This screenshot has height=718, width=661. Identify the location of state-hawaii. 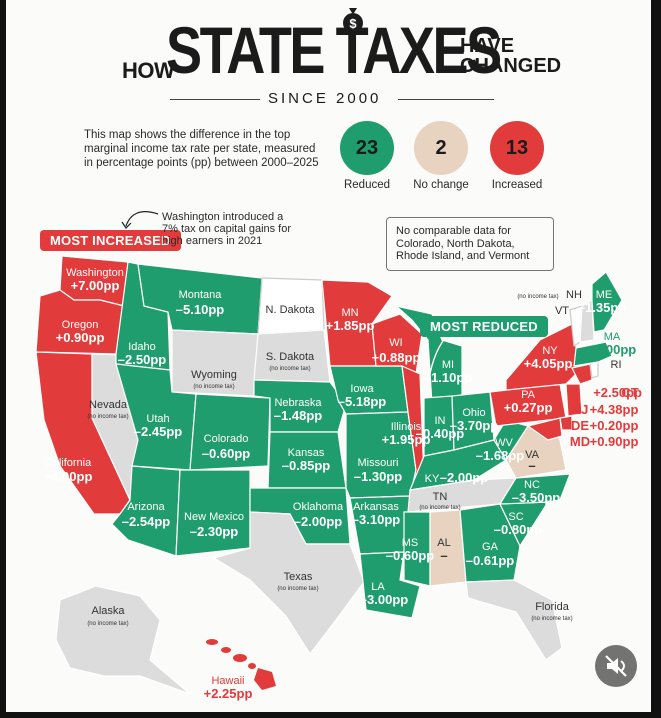
(241, 664).